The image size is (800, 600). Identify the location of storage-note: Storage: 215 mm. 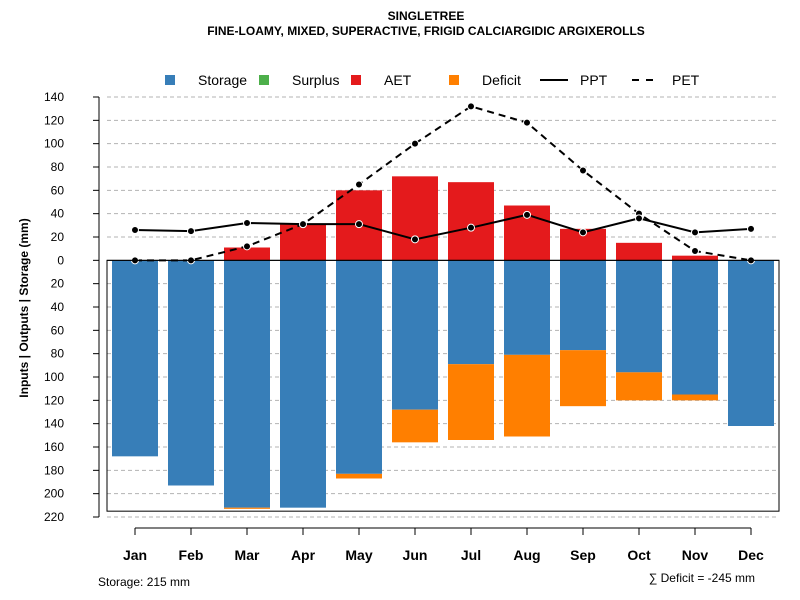
(144, 582).